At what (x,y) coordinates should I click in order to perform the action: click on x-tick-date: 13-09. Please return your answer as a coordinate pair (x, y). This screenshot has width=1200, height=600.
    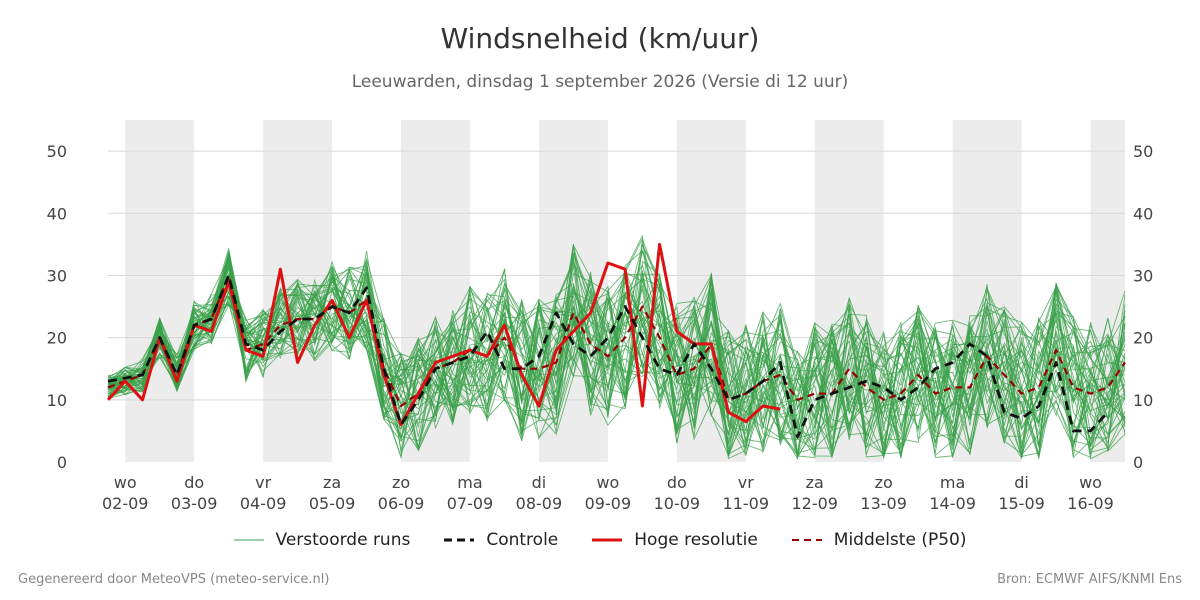
    Looking at the image, I should click on (883, 503).